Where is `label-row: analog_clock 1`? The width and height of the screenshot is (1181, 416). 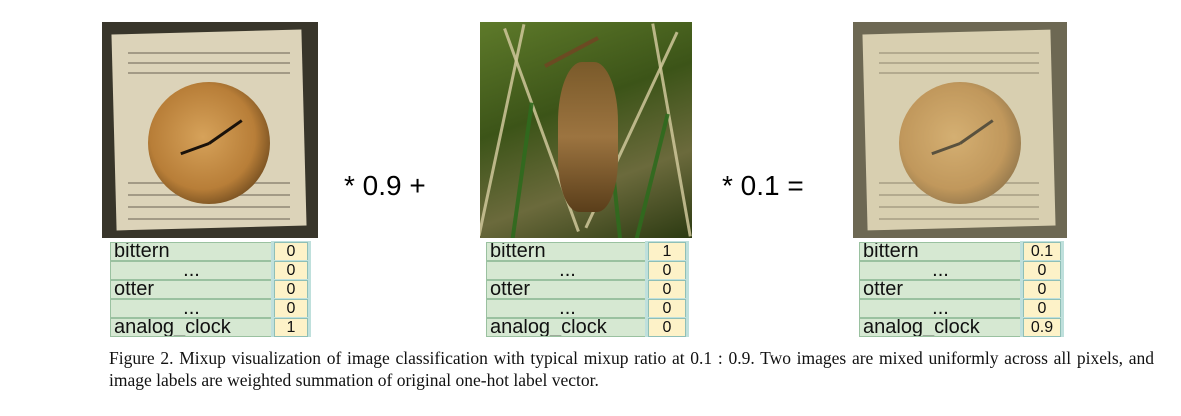
label-row: analog_clock 1 is located at coordinates (210, 327).